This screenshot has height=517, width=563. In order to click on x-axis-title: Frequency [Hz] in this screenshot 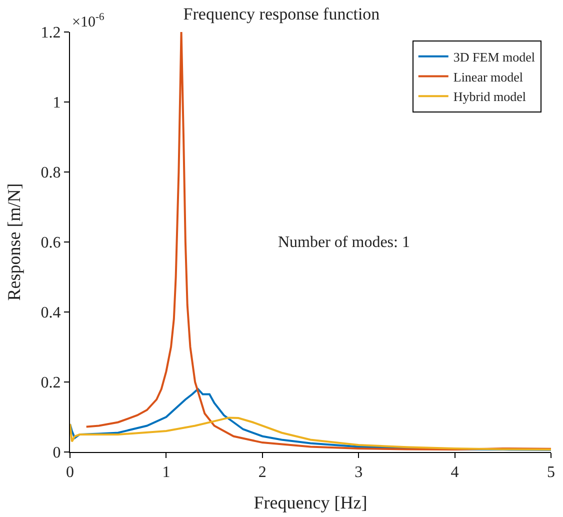, I will do `click(311, 502)`.